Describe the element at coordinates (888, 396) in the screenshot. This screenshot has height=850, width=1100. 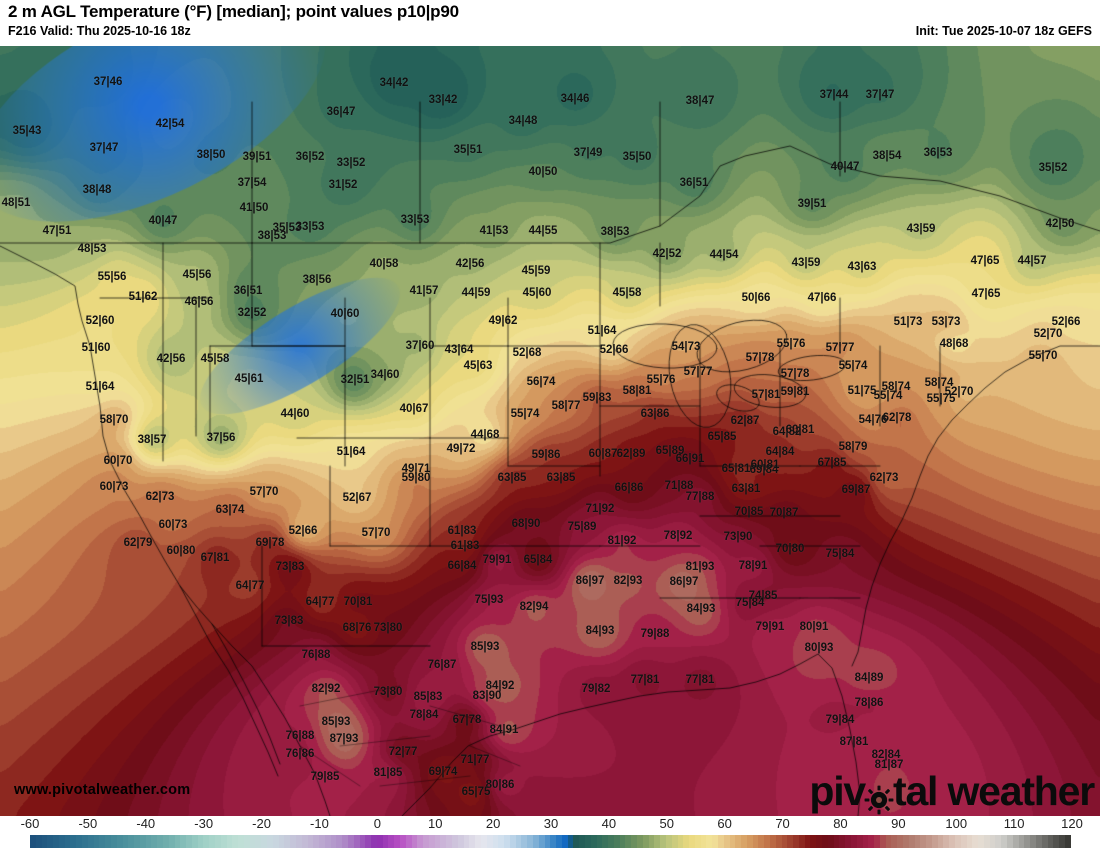
I see `point-value-label: 55|74` at that location.